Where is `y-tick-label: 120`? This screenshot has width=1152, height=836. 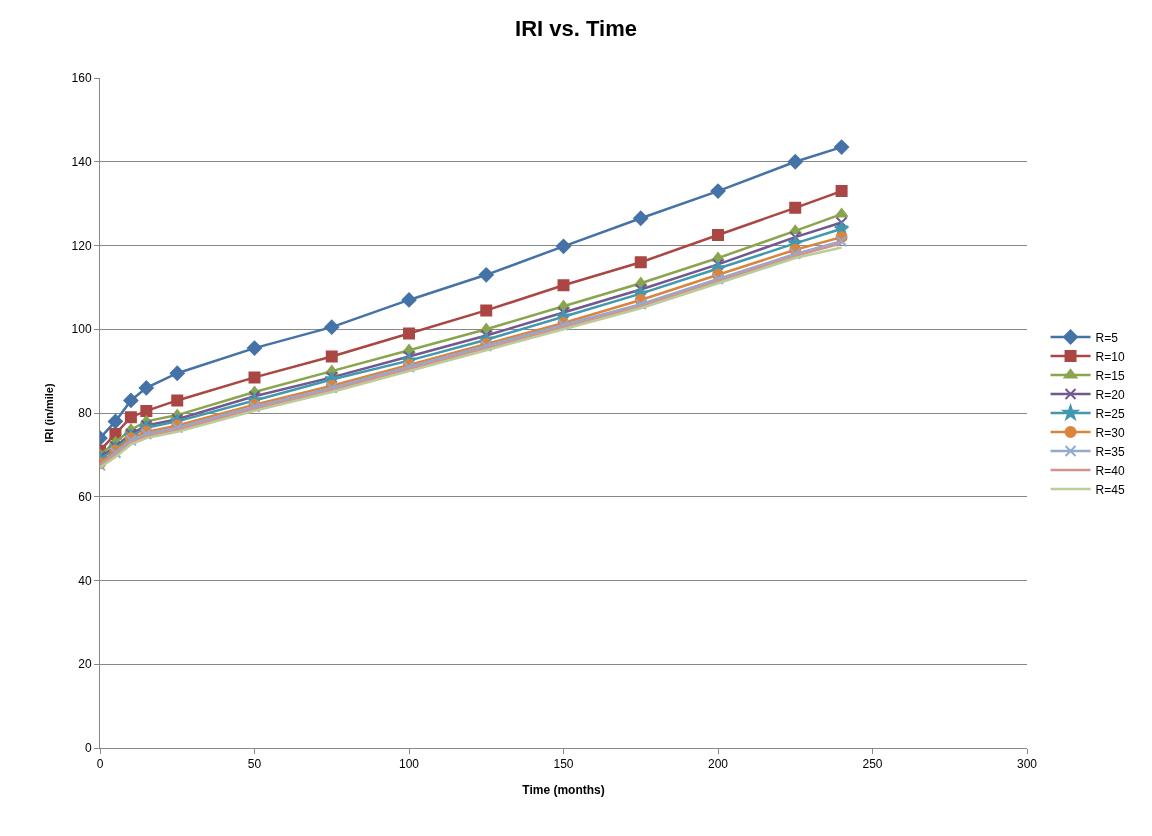 y-tick-label: 120 is located at coordinates (81, 245).